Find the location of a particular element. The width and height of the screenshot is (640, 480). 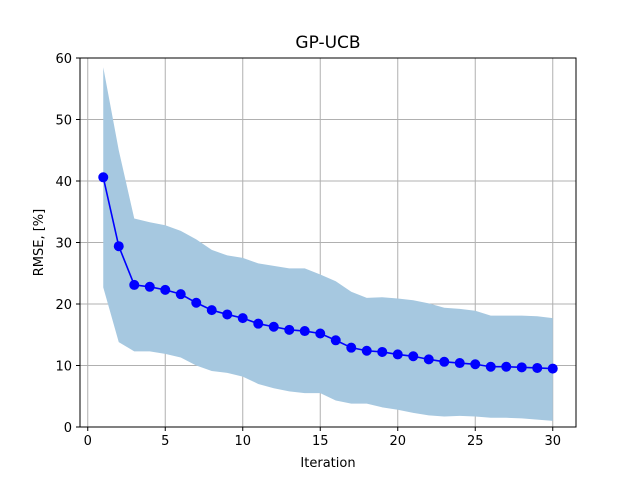

y-tick-label: 60 is located at coordinates (63, 59).